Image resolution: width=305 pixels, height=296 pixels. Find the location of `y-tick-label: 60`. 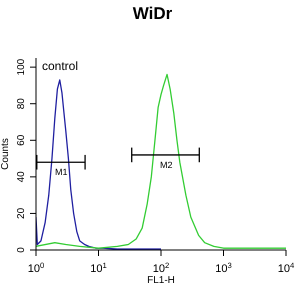

y-tick-label: 60 is located at coordinates (21, 140).